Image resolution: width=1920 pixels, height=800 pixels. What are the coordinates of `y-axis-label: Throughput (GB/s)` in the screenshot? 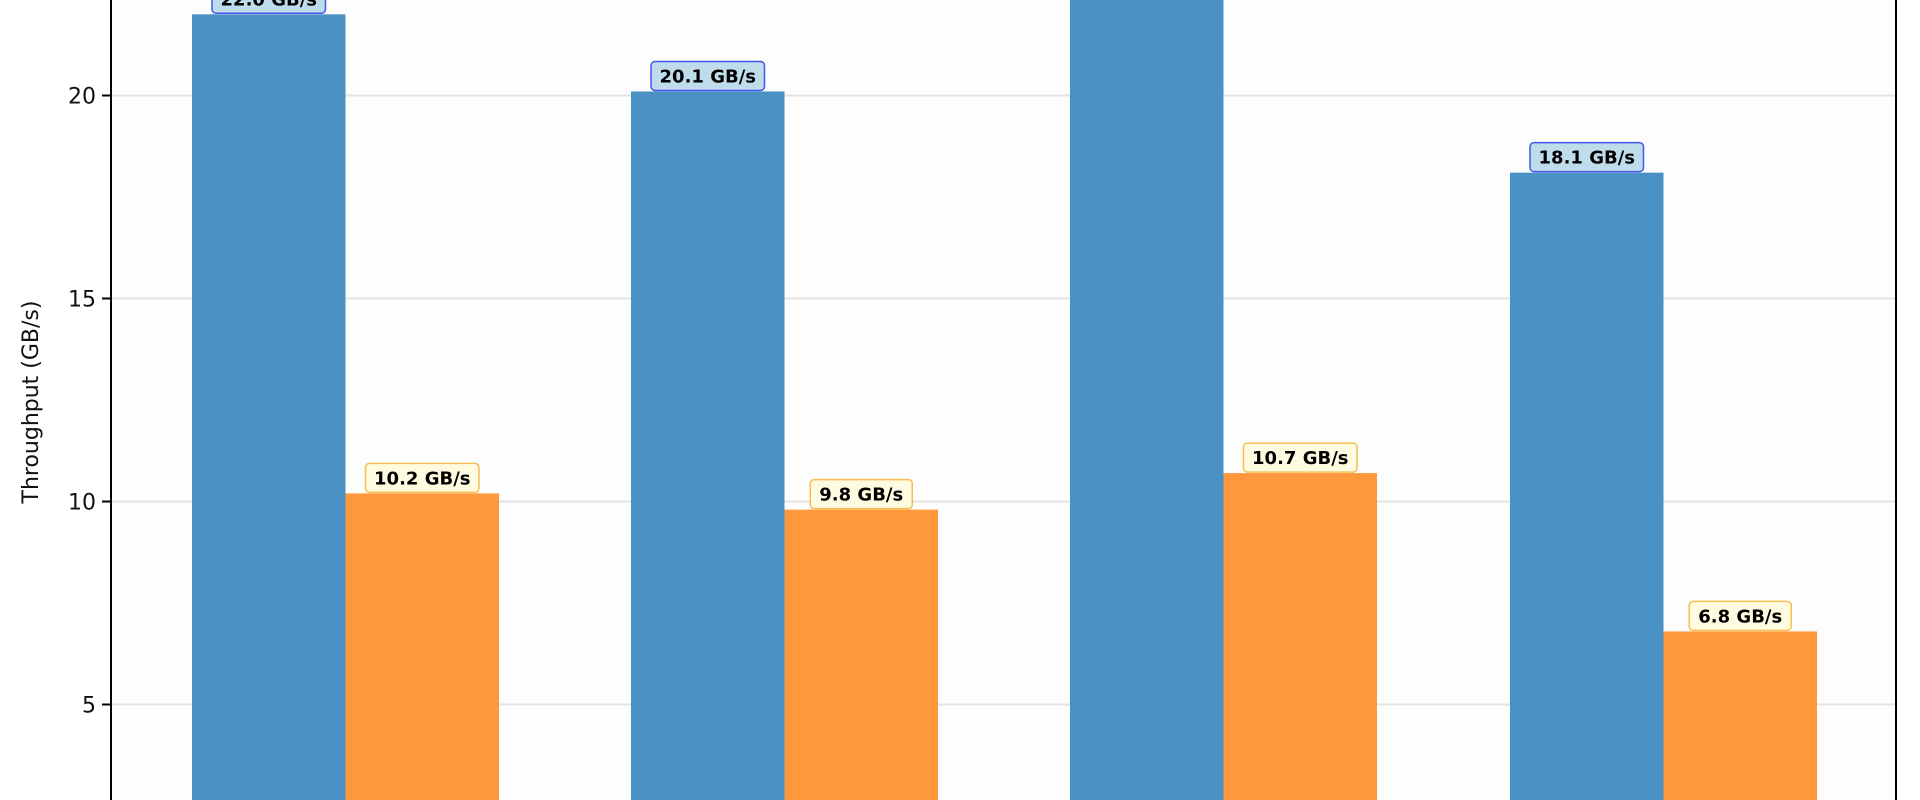 It's located at (31, 403).